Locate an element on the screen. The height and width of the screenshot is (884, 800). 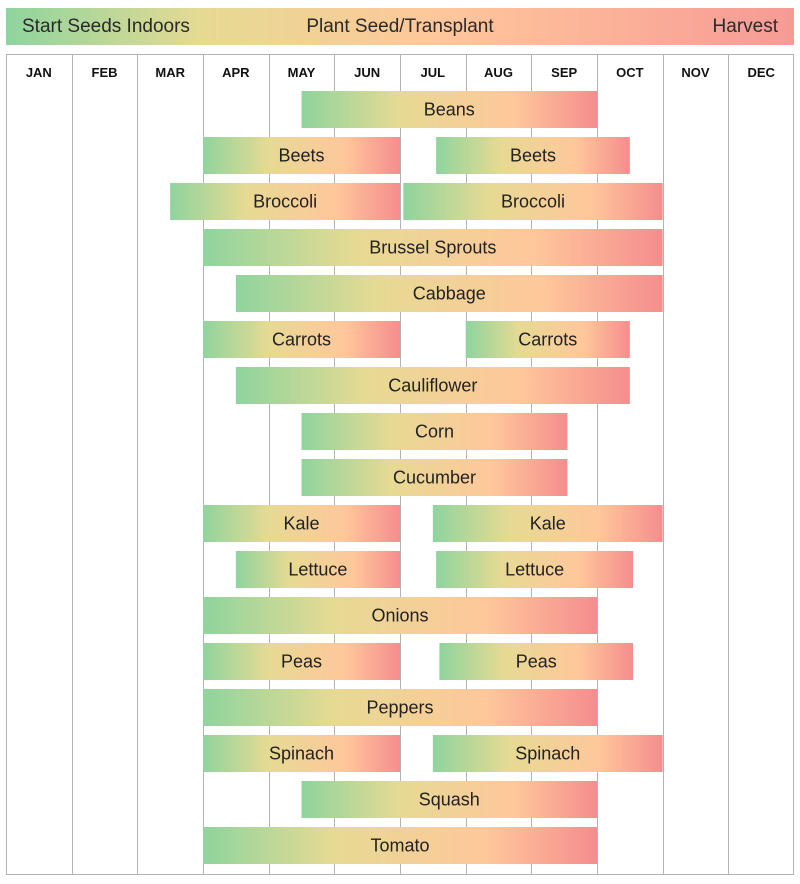
legend-plant-label: Plant Seed/Transplant is located at coordinates (400, 26).